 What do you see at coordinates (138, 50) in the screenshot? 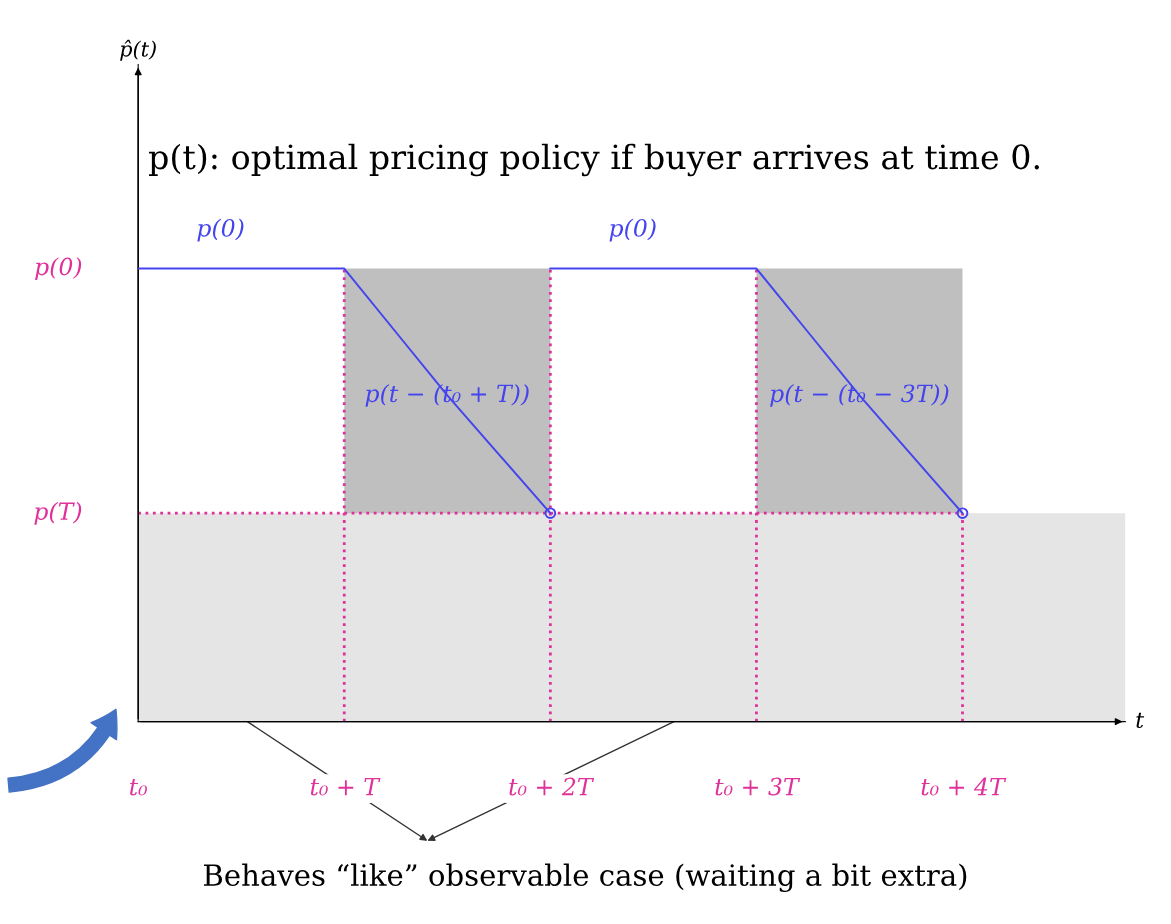
I see `text: p̂(t)` at bounding box center [138, 50].